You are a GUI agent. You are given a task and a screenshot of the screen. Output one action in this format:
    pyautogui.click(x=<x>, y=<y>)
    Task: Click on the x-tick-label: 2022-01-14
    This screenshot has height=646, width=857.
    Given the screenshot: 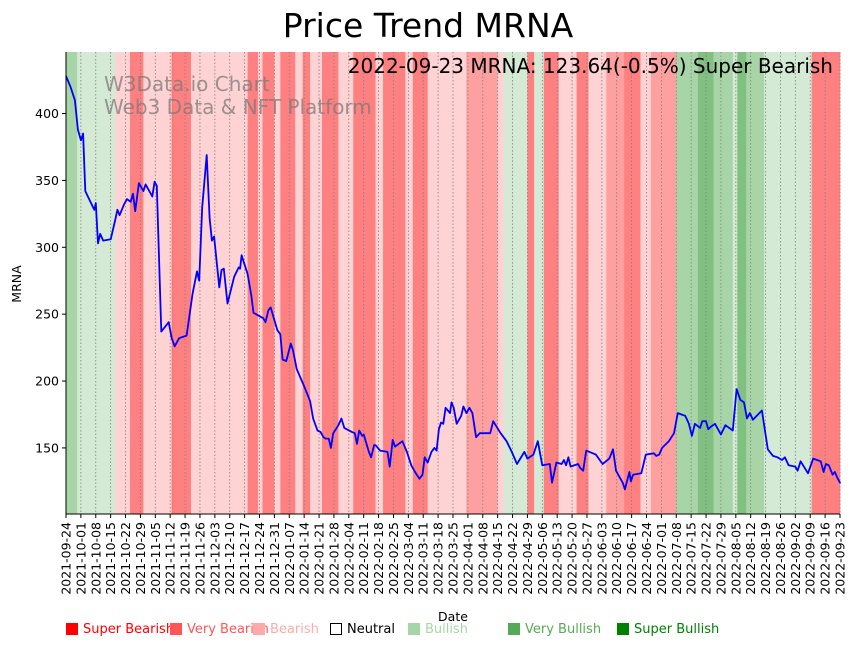 What is the action you would take?
    pyautogui.click(x=304, y=558)
    